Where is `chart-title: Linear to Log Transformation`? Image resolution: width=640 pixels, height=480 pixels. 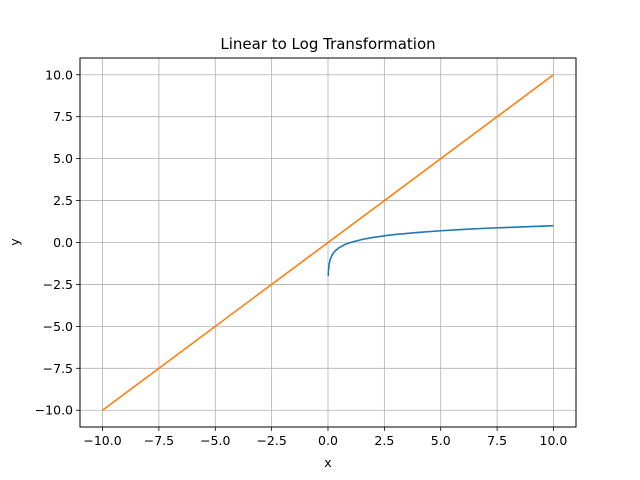
chart-title: Linear to Log Transformation is located at coordinates (327, 44).